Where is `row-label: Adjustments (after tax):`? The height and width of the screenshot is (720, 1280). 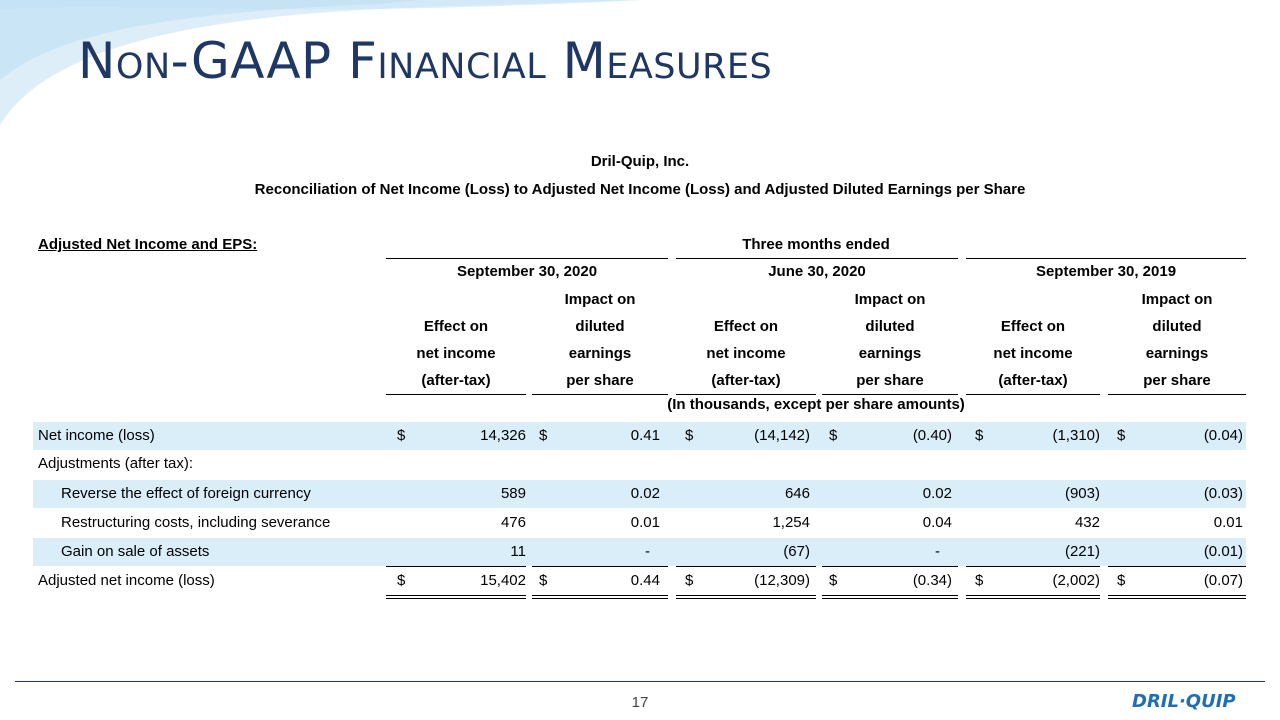
row-label: Adjustments (after tax): is located at coordinates (116, 463).